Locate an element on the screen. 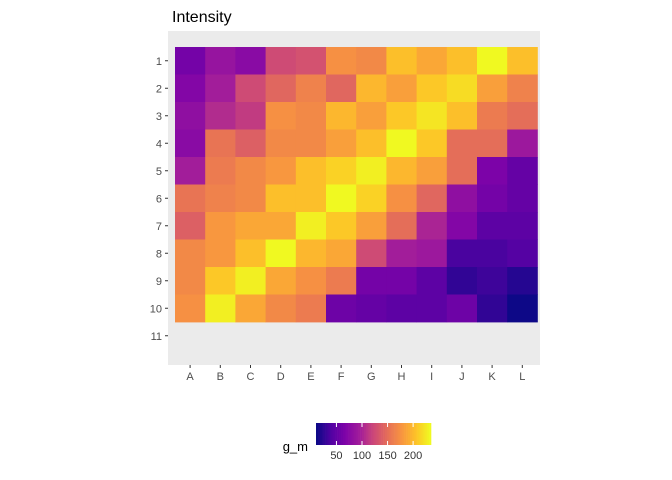 Image resolution: width=672 pixels, height=480 pixels. colorbar-title: g_m is located at coordinates (295, 446).